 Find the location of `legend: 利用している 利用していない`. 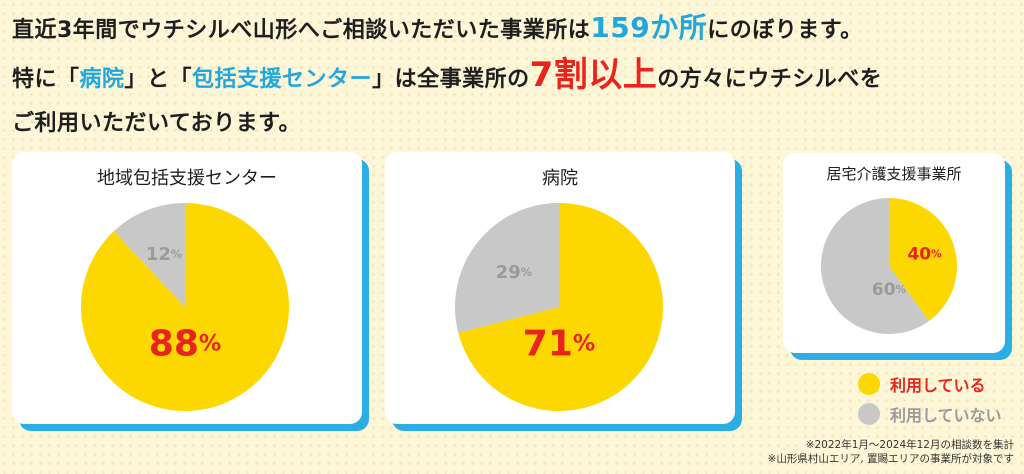

legend: 利用している 利用していない is located at coordinates (938, 401).